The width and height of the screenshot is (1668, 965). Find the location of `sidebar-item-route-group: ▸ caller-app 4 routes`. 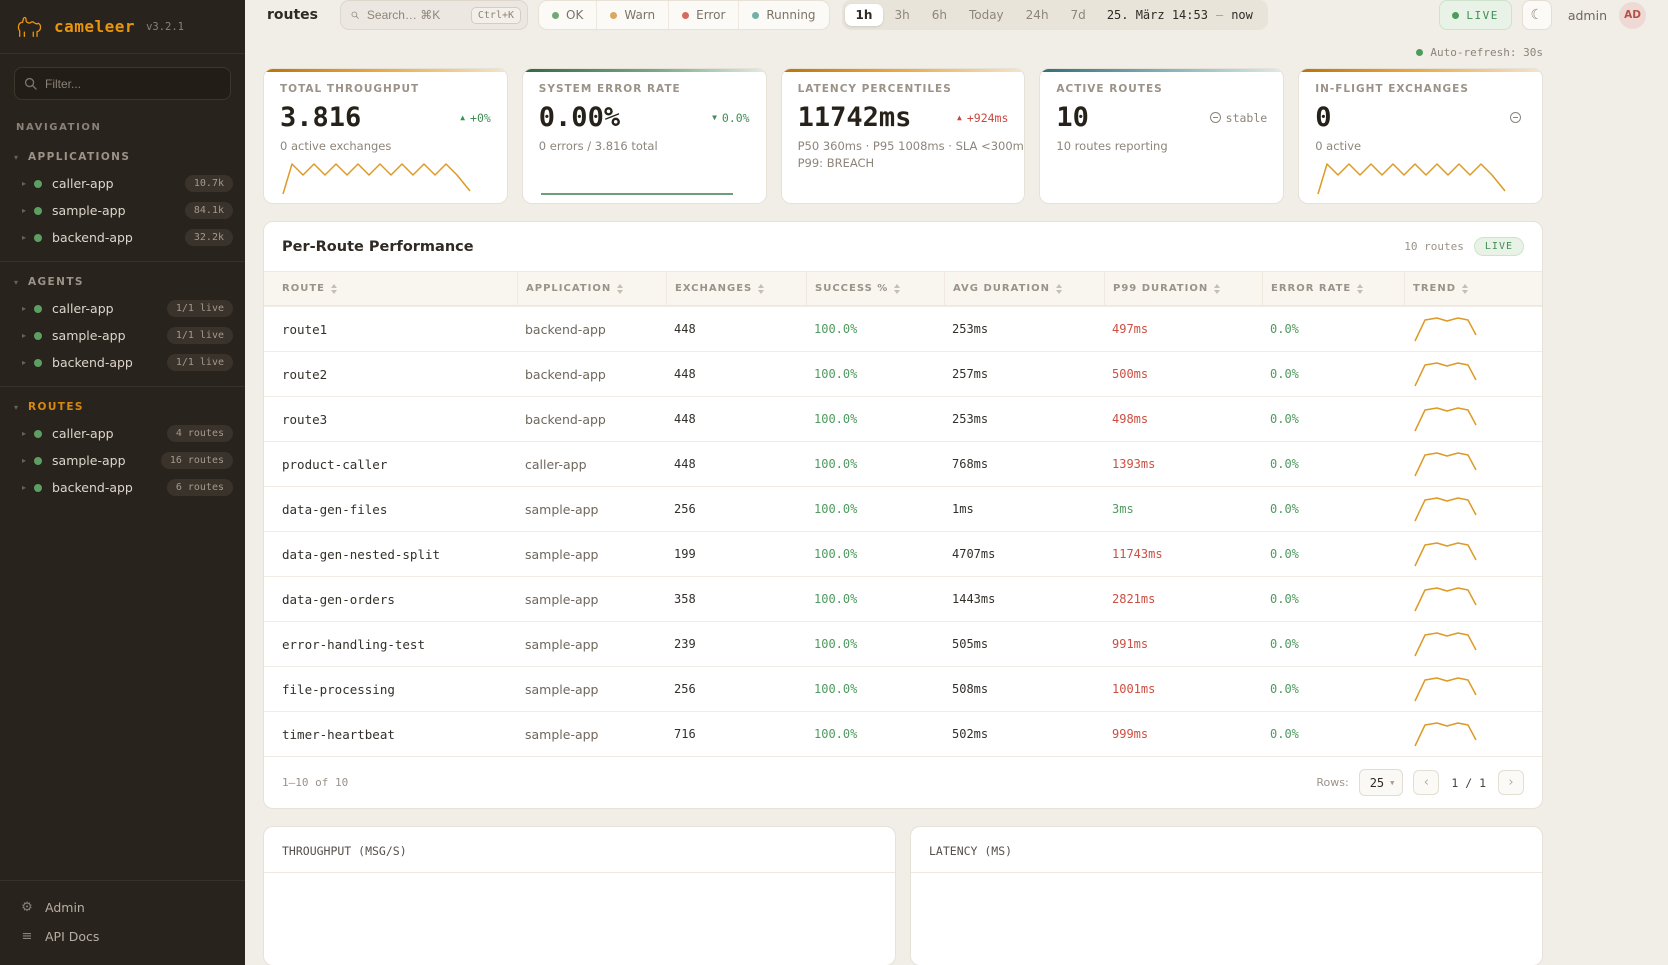

sidebar-item-route-group: ▸ caller-app 4 routes is located at coordinates (122, 433).